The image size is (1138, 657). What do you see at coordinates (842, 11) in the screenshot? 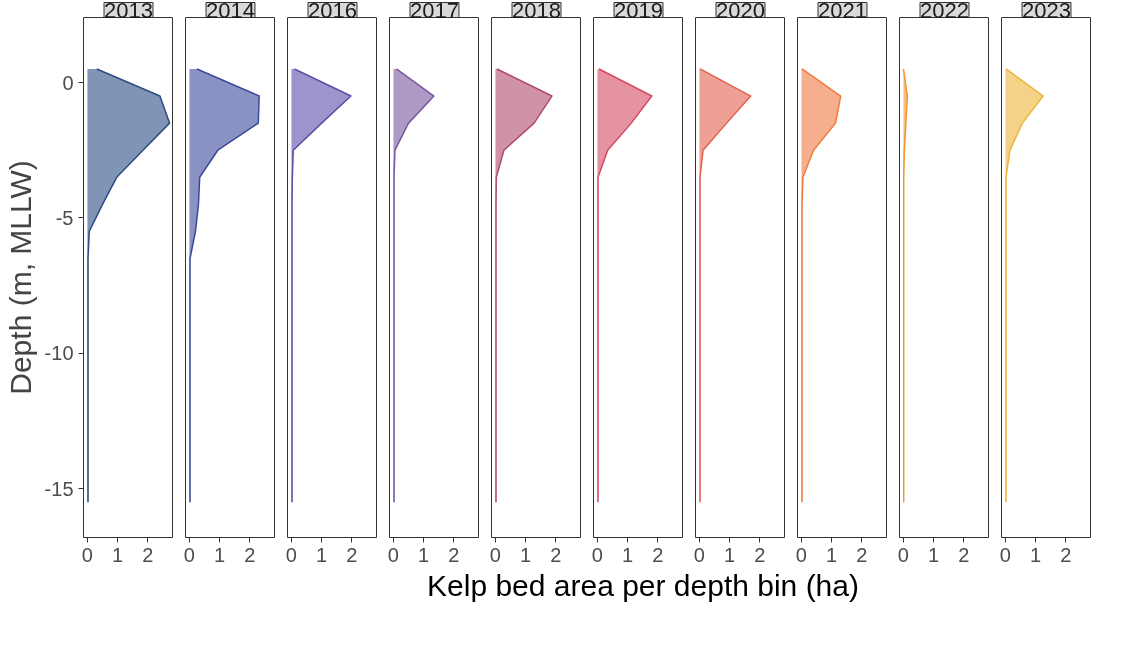
I see `chart-title: 2021` at bounding box center [842, 11].